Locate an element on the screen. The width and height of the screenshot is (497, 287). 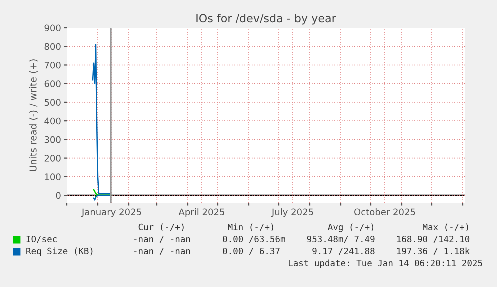
y-tick-label: 800 is located at coordinates (52, 46).